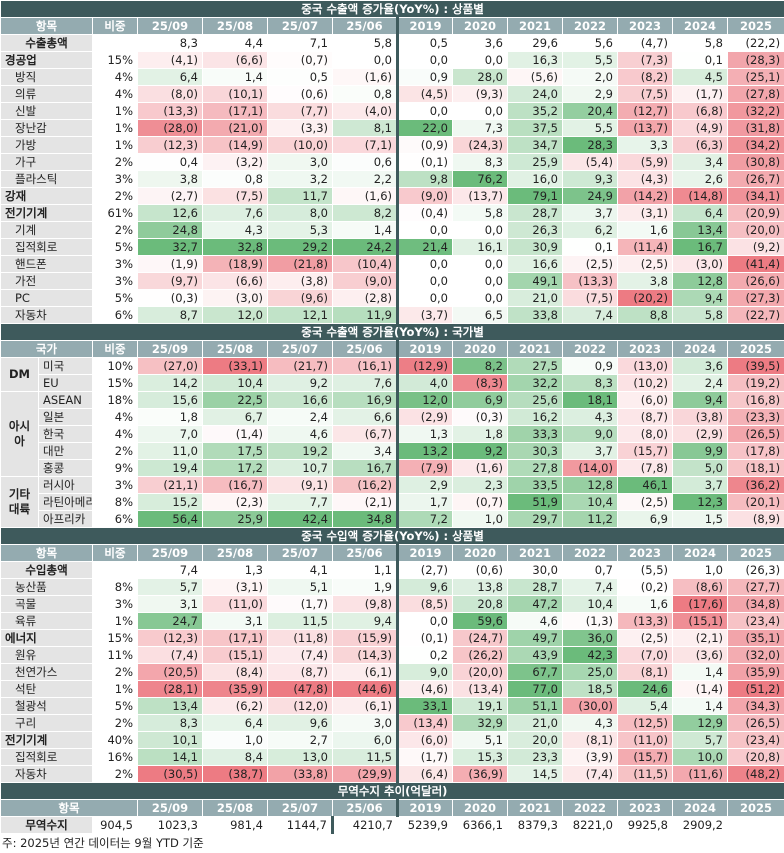  What do you see at coordinates (480, 621) in the screenshot?
I see `value-cell: 59,6` at bounding box center [480, 621].